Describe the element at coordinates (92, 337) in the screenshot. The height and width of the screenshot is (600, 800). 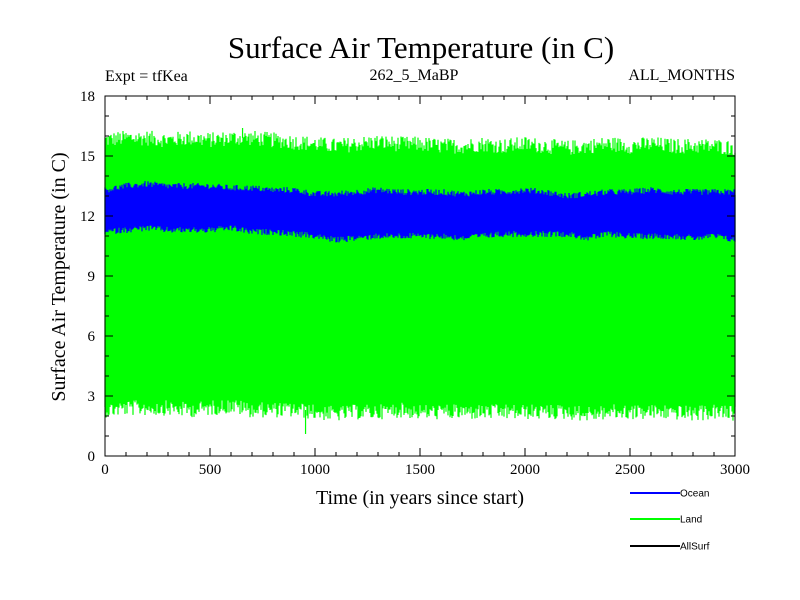
I see `y-tick-label: 6` at that location.